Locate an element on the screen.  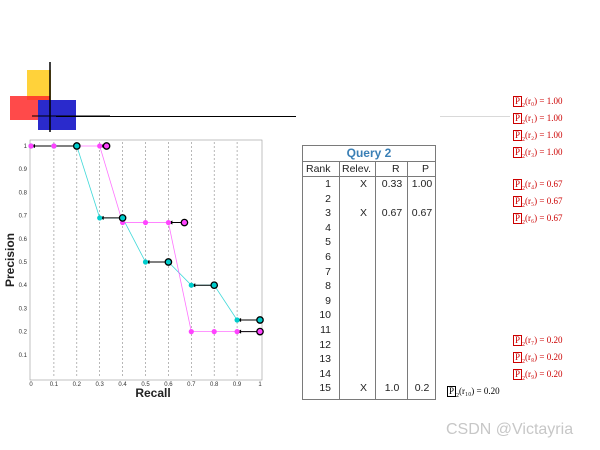
table-row: 4 is located at coordinates (369, 228).